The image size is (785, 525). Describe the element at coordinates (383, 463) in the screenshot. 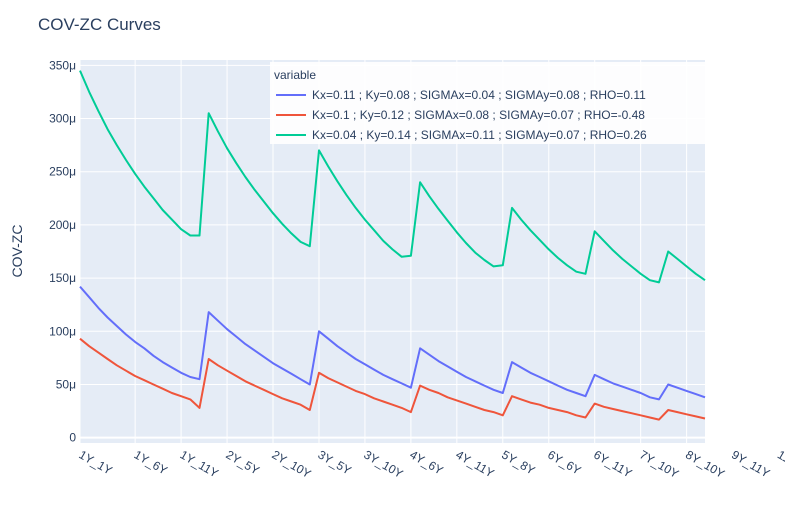

I see `x-tick-label: 3Y_10Y` at that location.